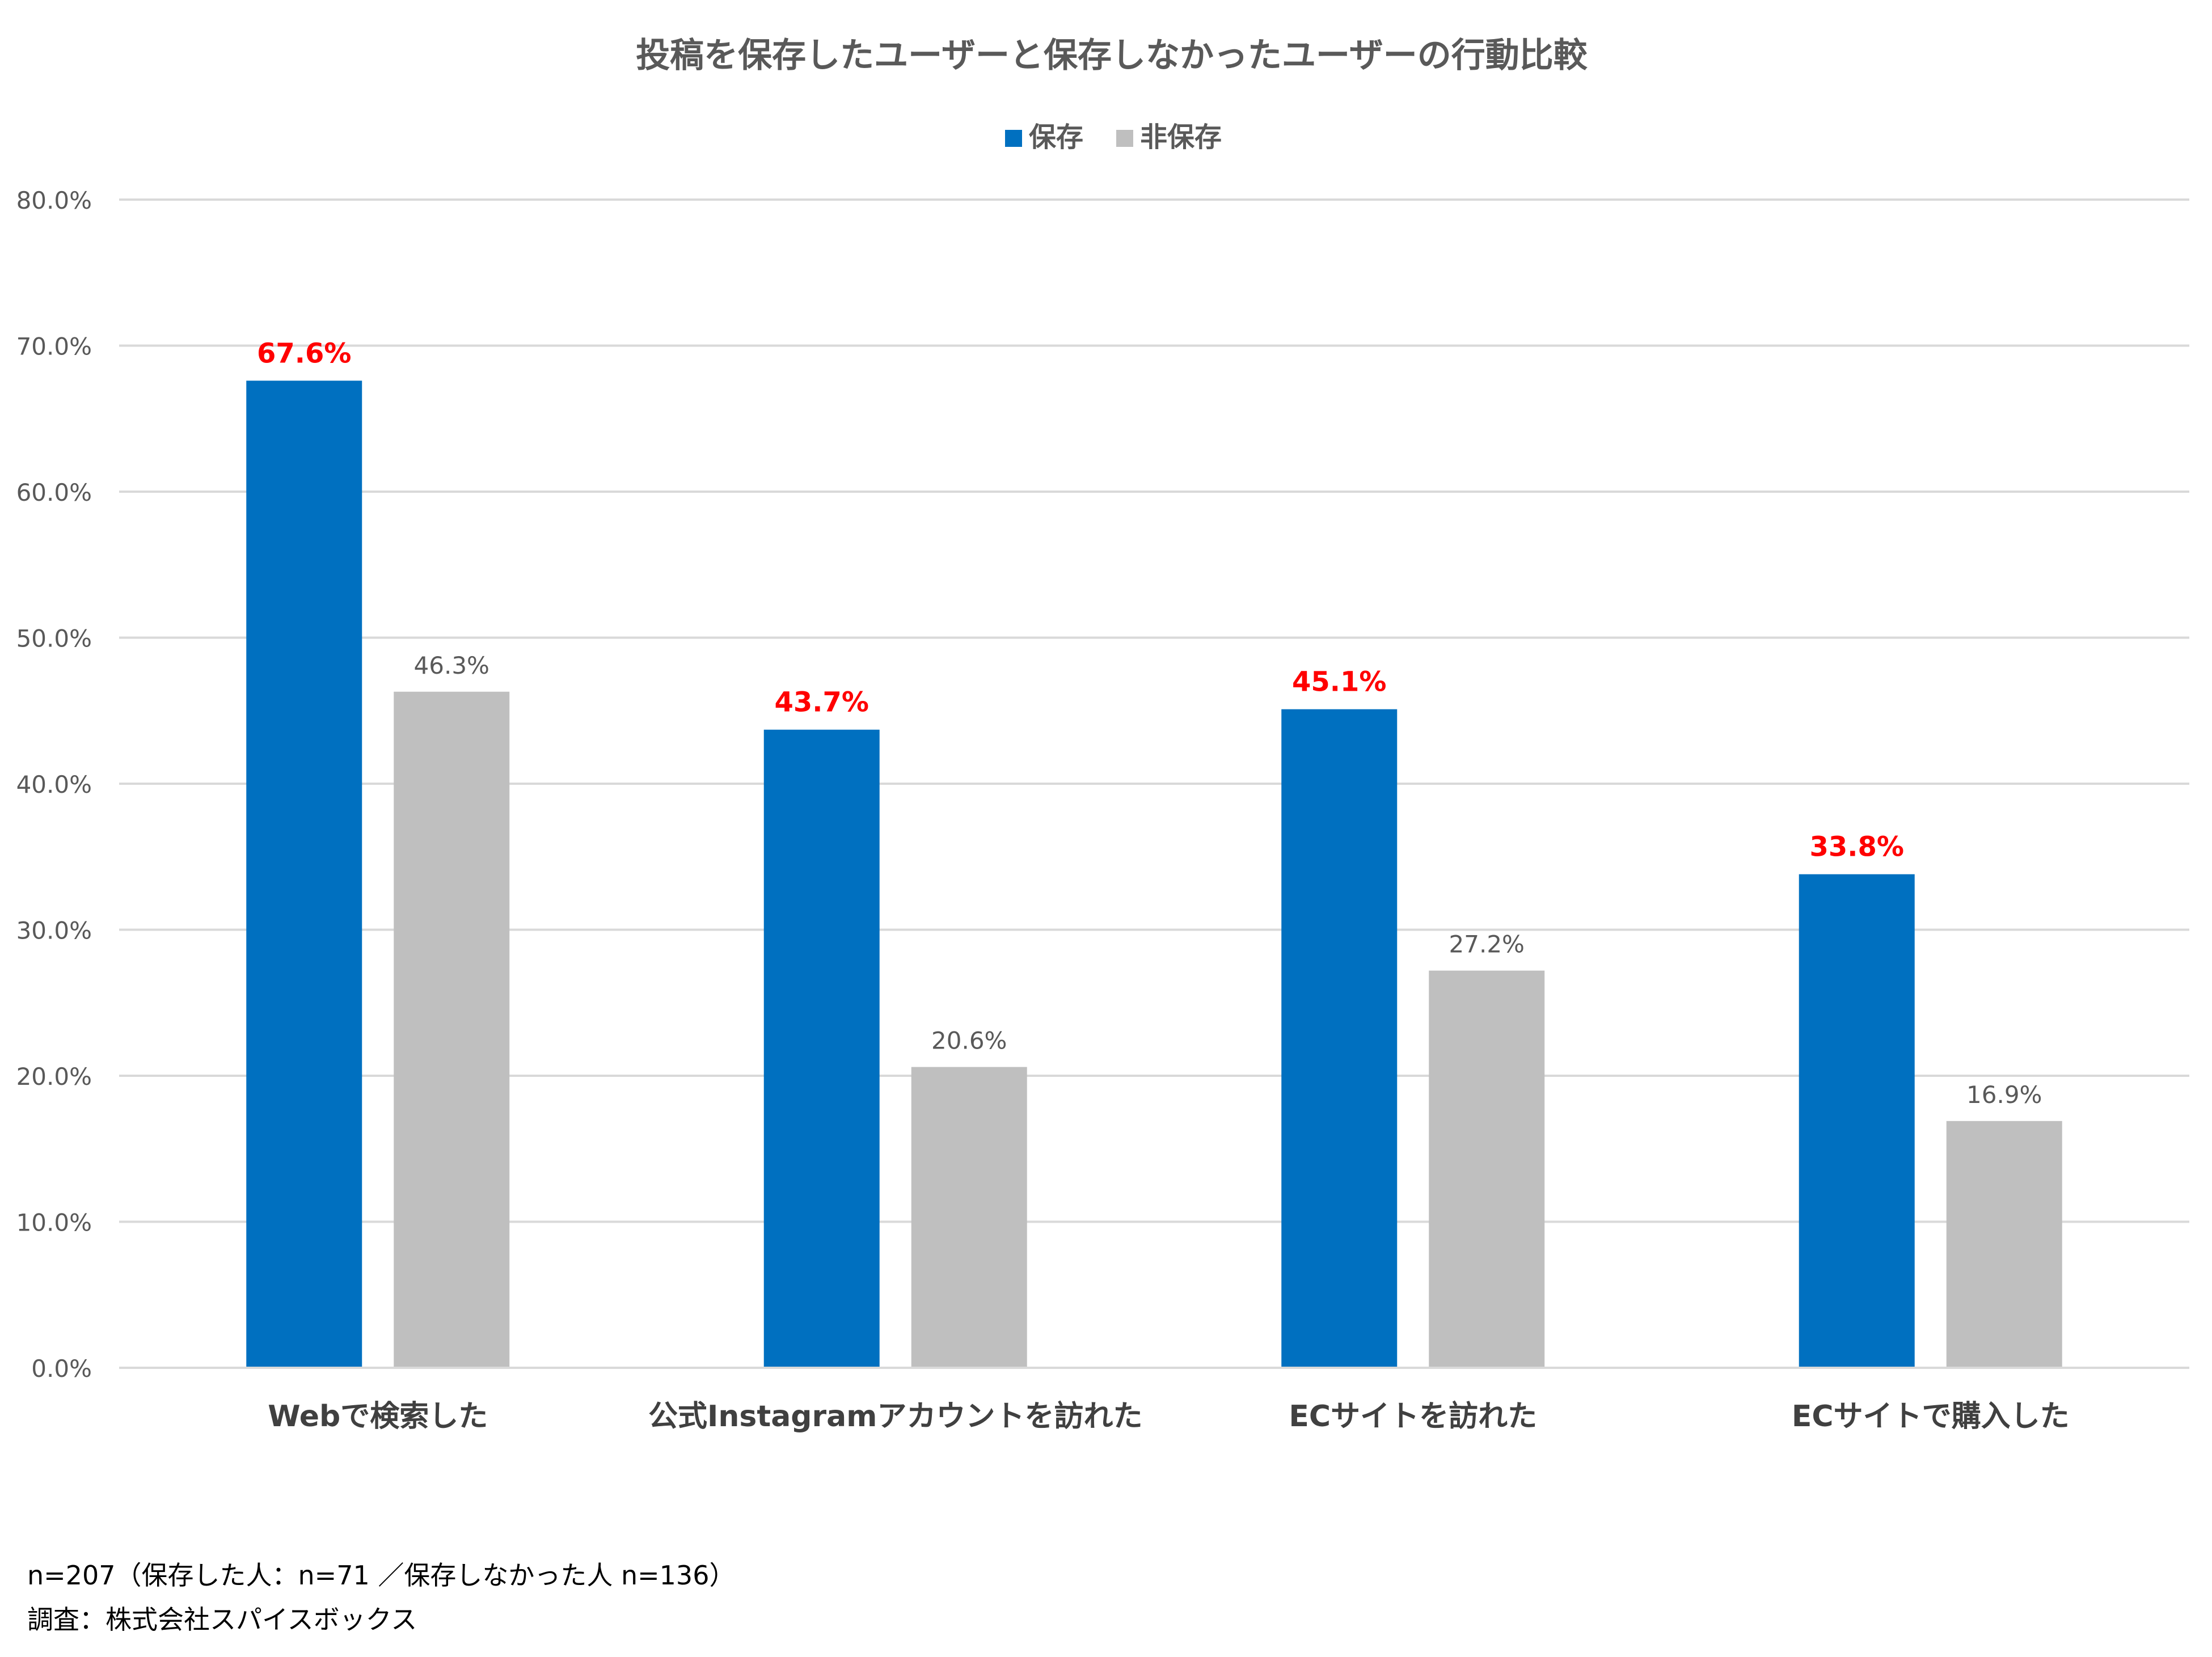 The height and width of the screenshot is (1657, 2212). Describe the element at coordinates (54, 931) in the screenshot. I see `y-tick-label: 30.0%` at that location.